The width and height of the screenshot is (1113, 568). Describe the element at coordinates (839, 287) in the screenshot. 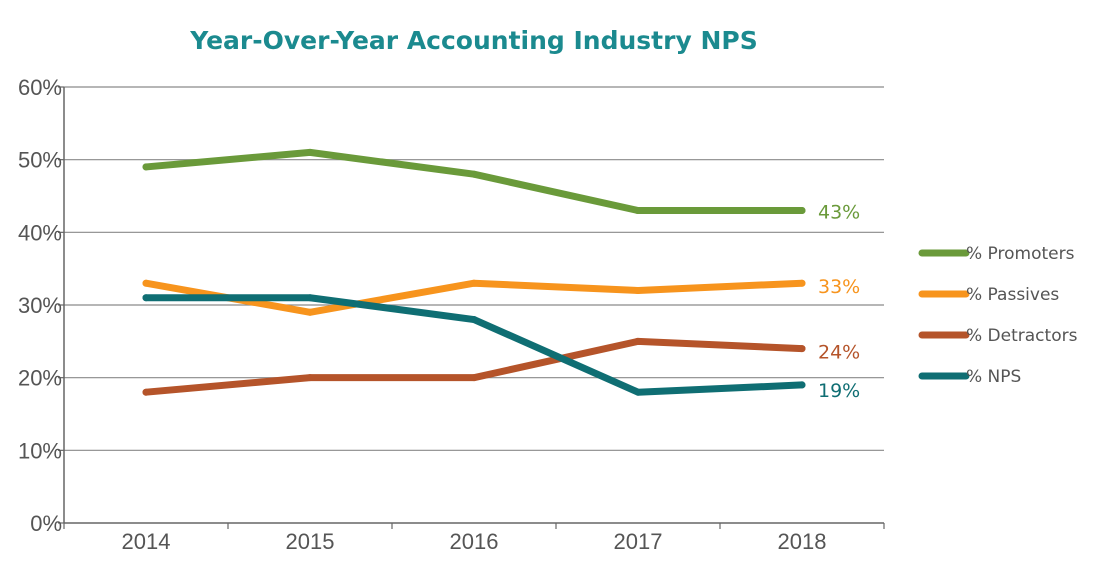

I see `end-label: 33%` at that location.